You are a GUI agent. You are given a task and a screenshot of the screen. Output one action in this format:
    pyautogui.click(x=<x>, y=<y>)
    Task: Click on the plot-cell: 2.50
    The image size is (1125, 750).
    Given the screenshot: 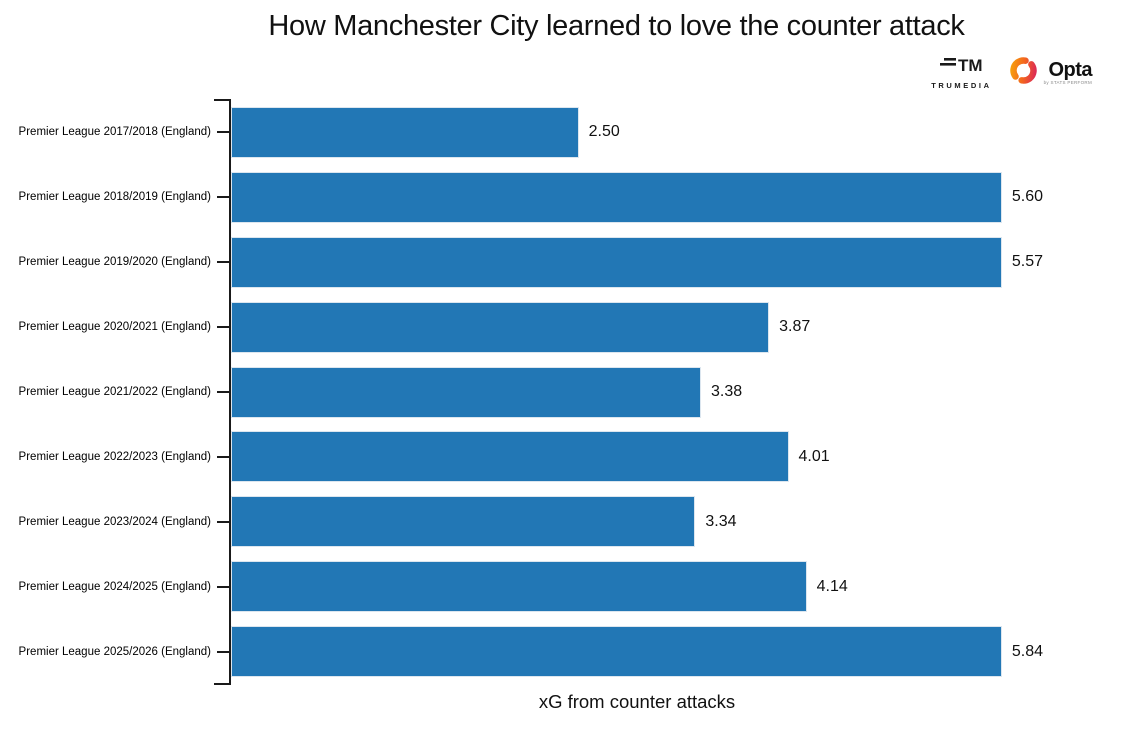 What is the action you would take?
    pyautogui.click(x=637, y=132)
    